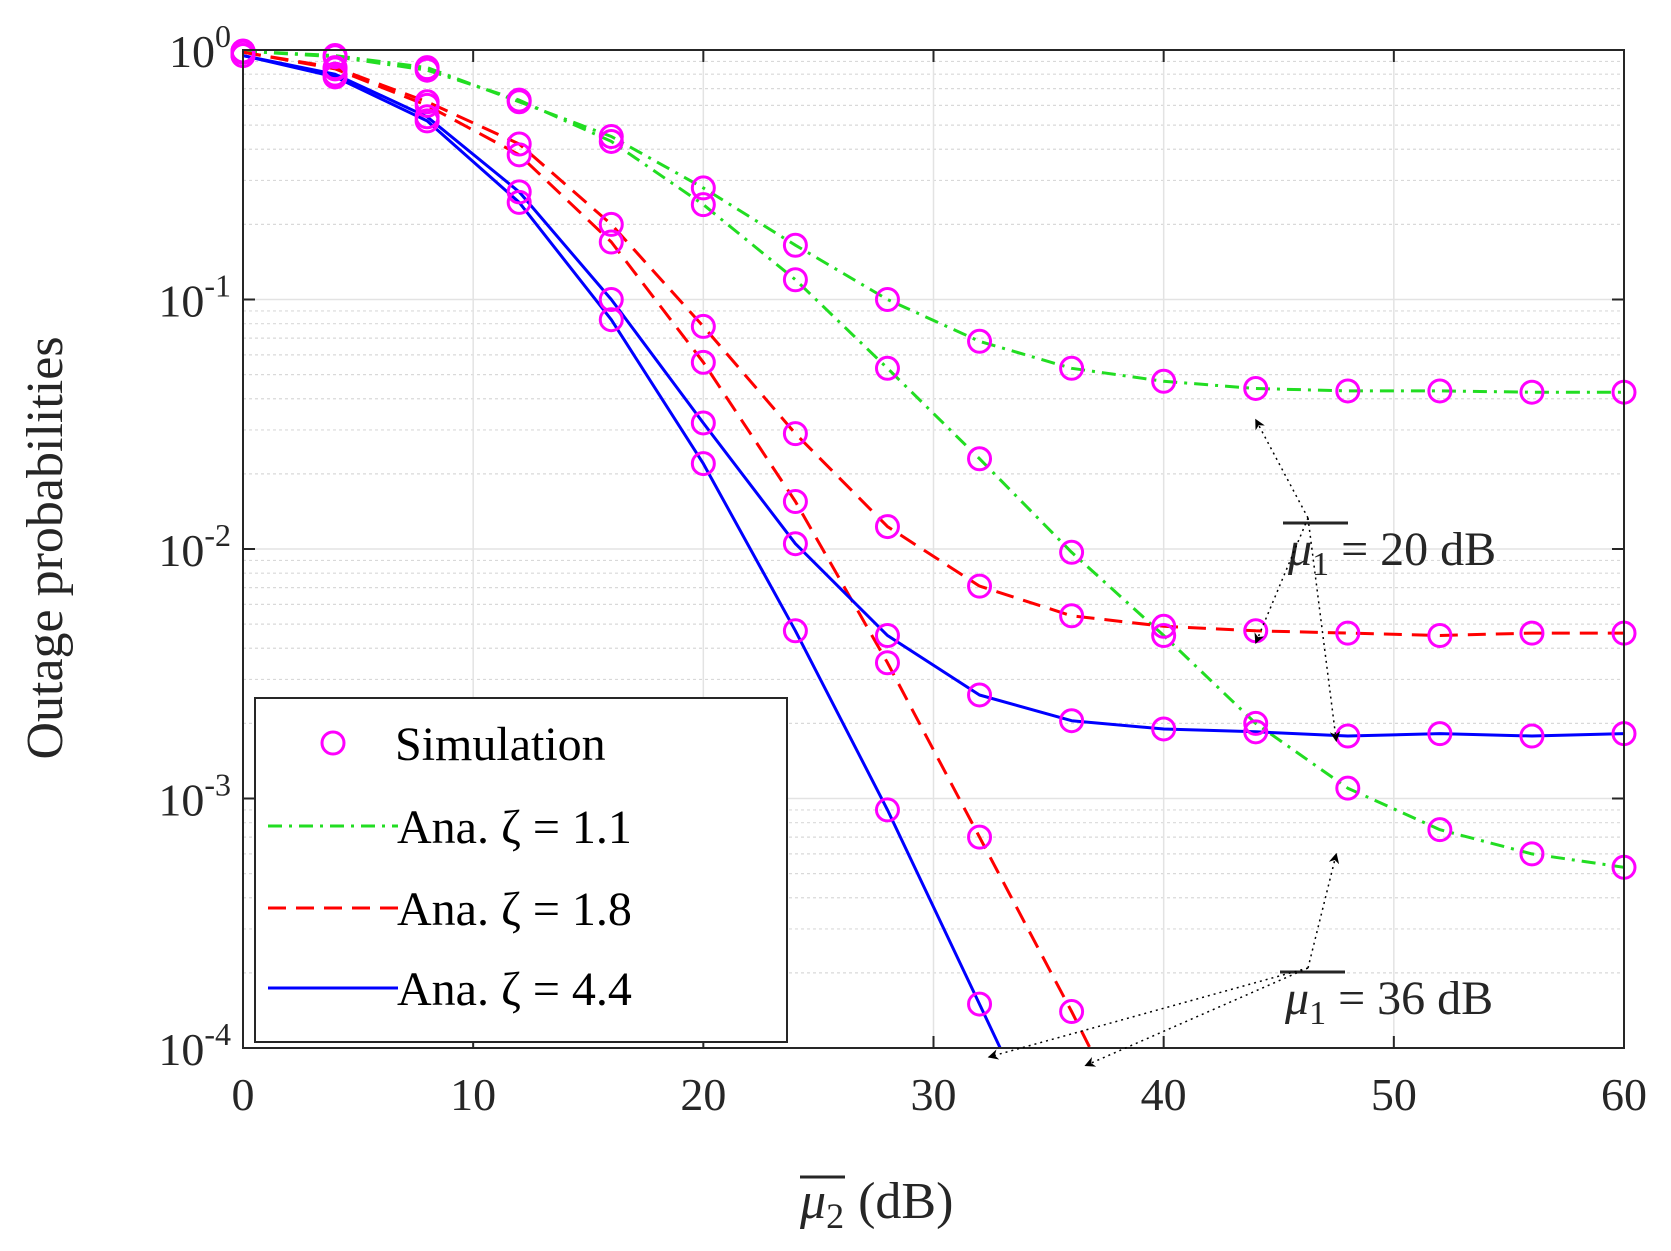 The image size is (1671, 1251). I want to click on annotation-arrows, so click(1164, 742).